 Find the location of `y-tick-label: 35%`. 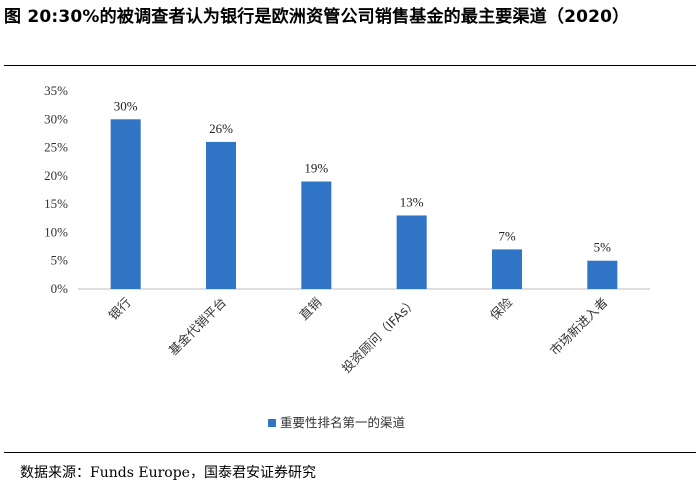

y-tick-label: 35% is located at coordinates (56, 90).